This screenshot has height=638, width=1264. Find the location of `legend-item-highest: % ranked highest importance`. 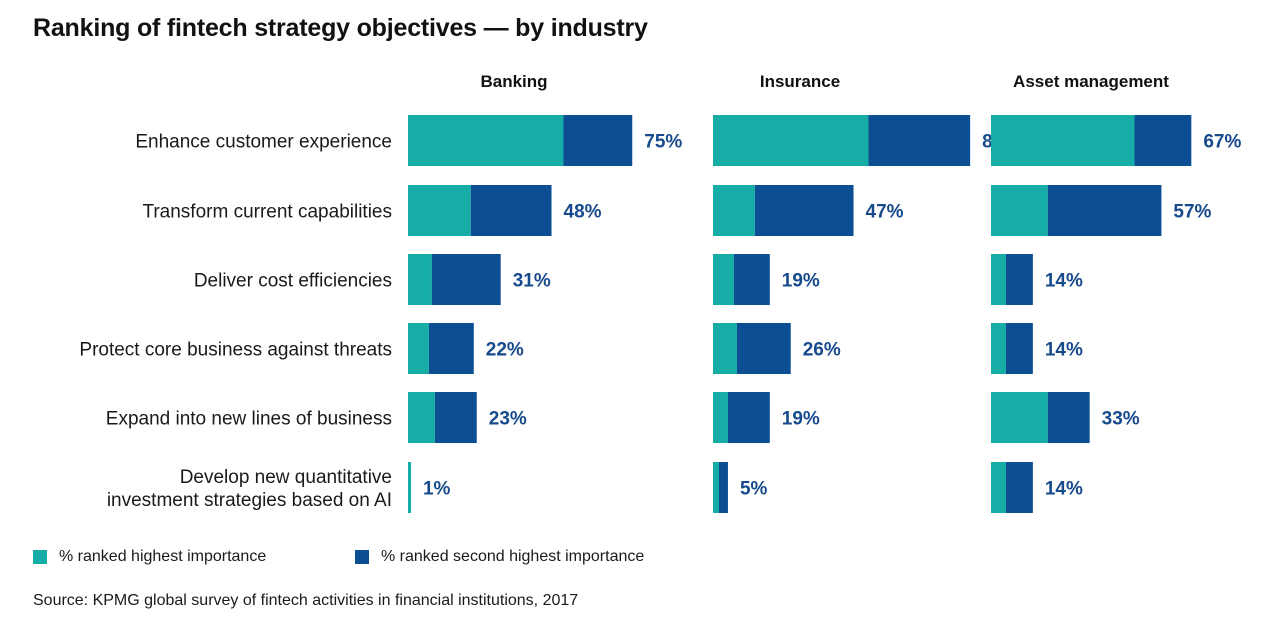

legend-item-highest: % ranked highest importance is located at coordinates (149, 557).